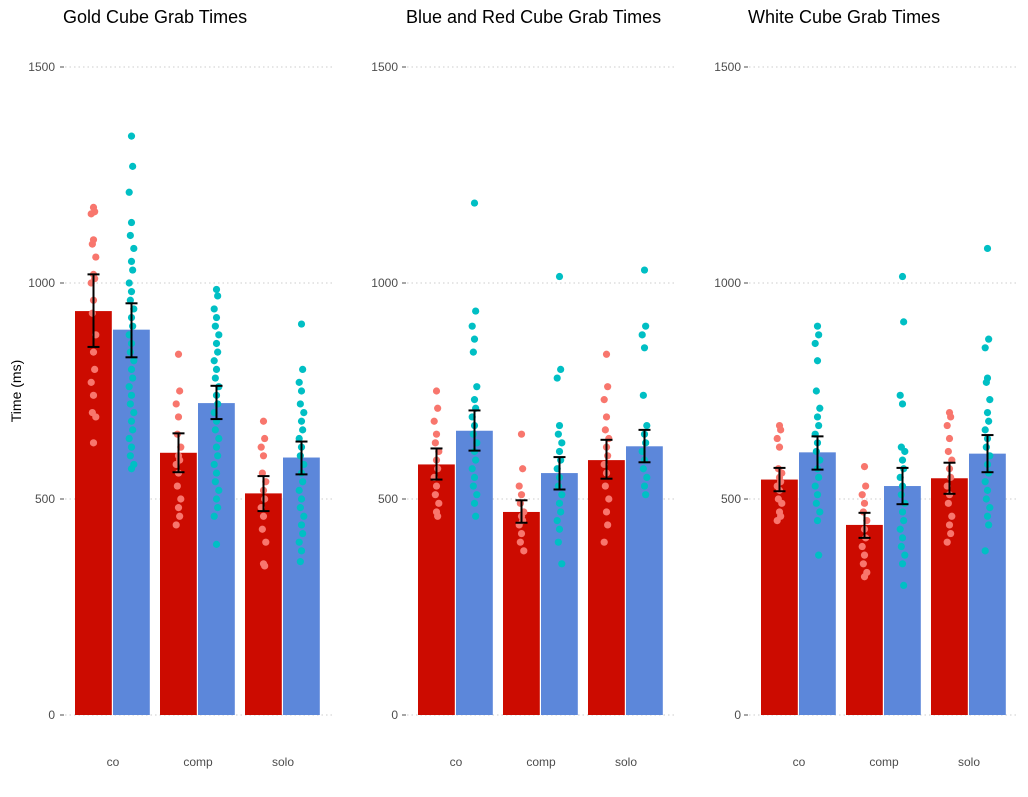 Image resolution: width=1028 pixels, height=797 pixels. Describe the element at coordinates (533, 17) in the screenshot. I see `panel-title: Blue and Red Cube Grab Times` at that location.